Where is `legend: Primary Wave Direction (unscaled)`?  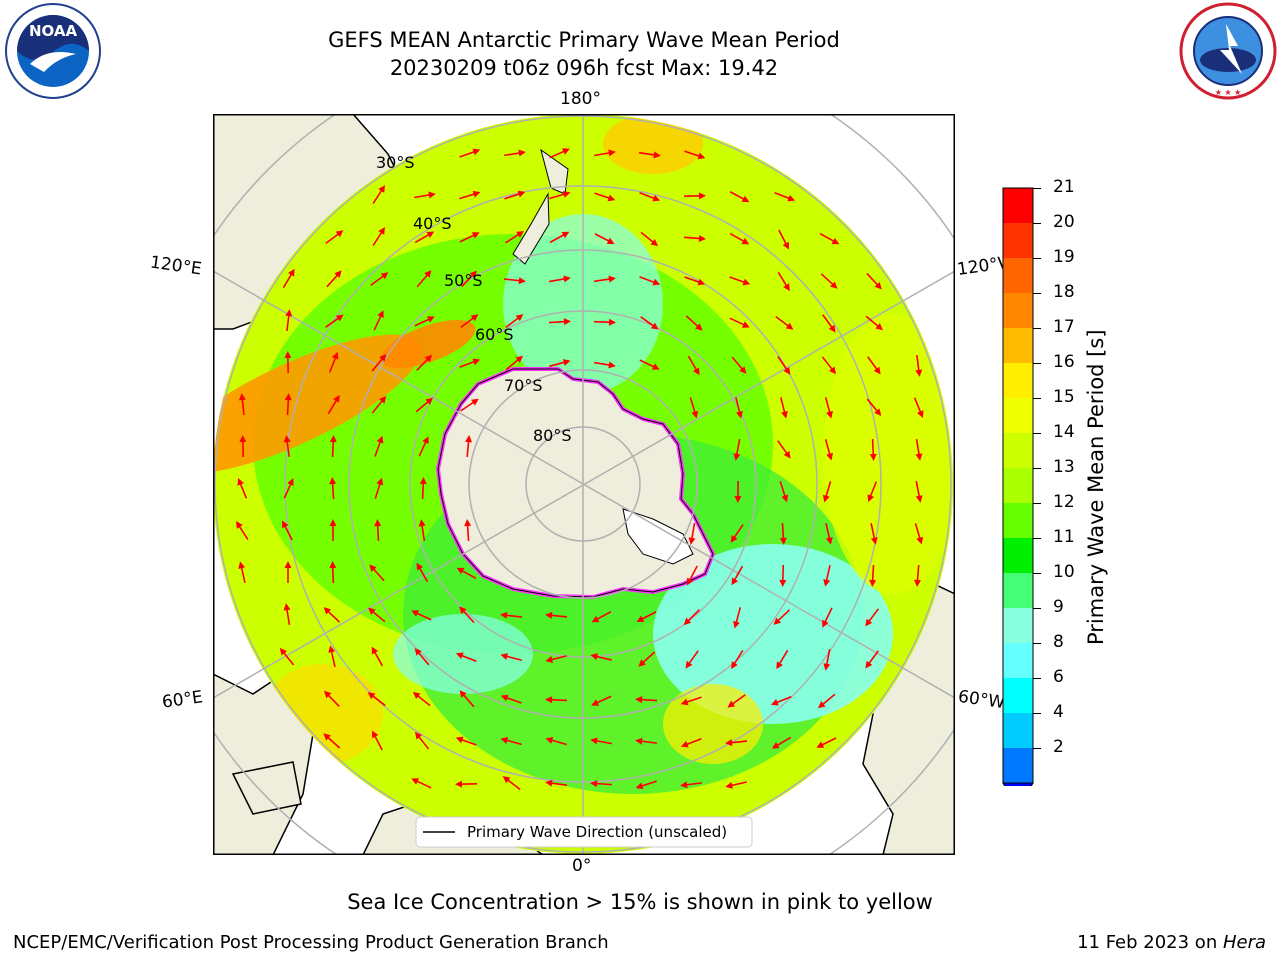 legend: Primary Wave Direction (unscaled) is located at coordinates (584, 832).